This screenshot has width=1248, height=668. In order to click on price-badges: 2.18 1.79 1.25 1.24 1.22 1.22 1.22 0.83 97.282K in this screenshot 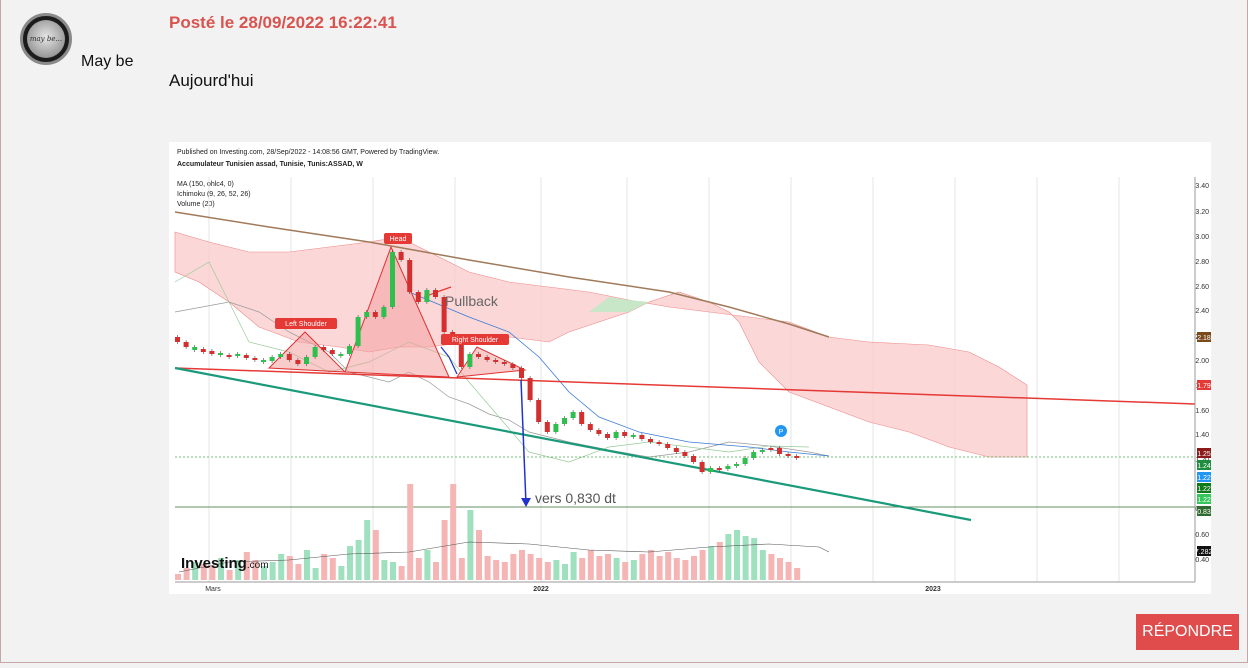, I will do `click(1201, 444)`.